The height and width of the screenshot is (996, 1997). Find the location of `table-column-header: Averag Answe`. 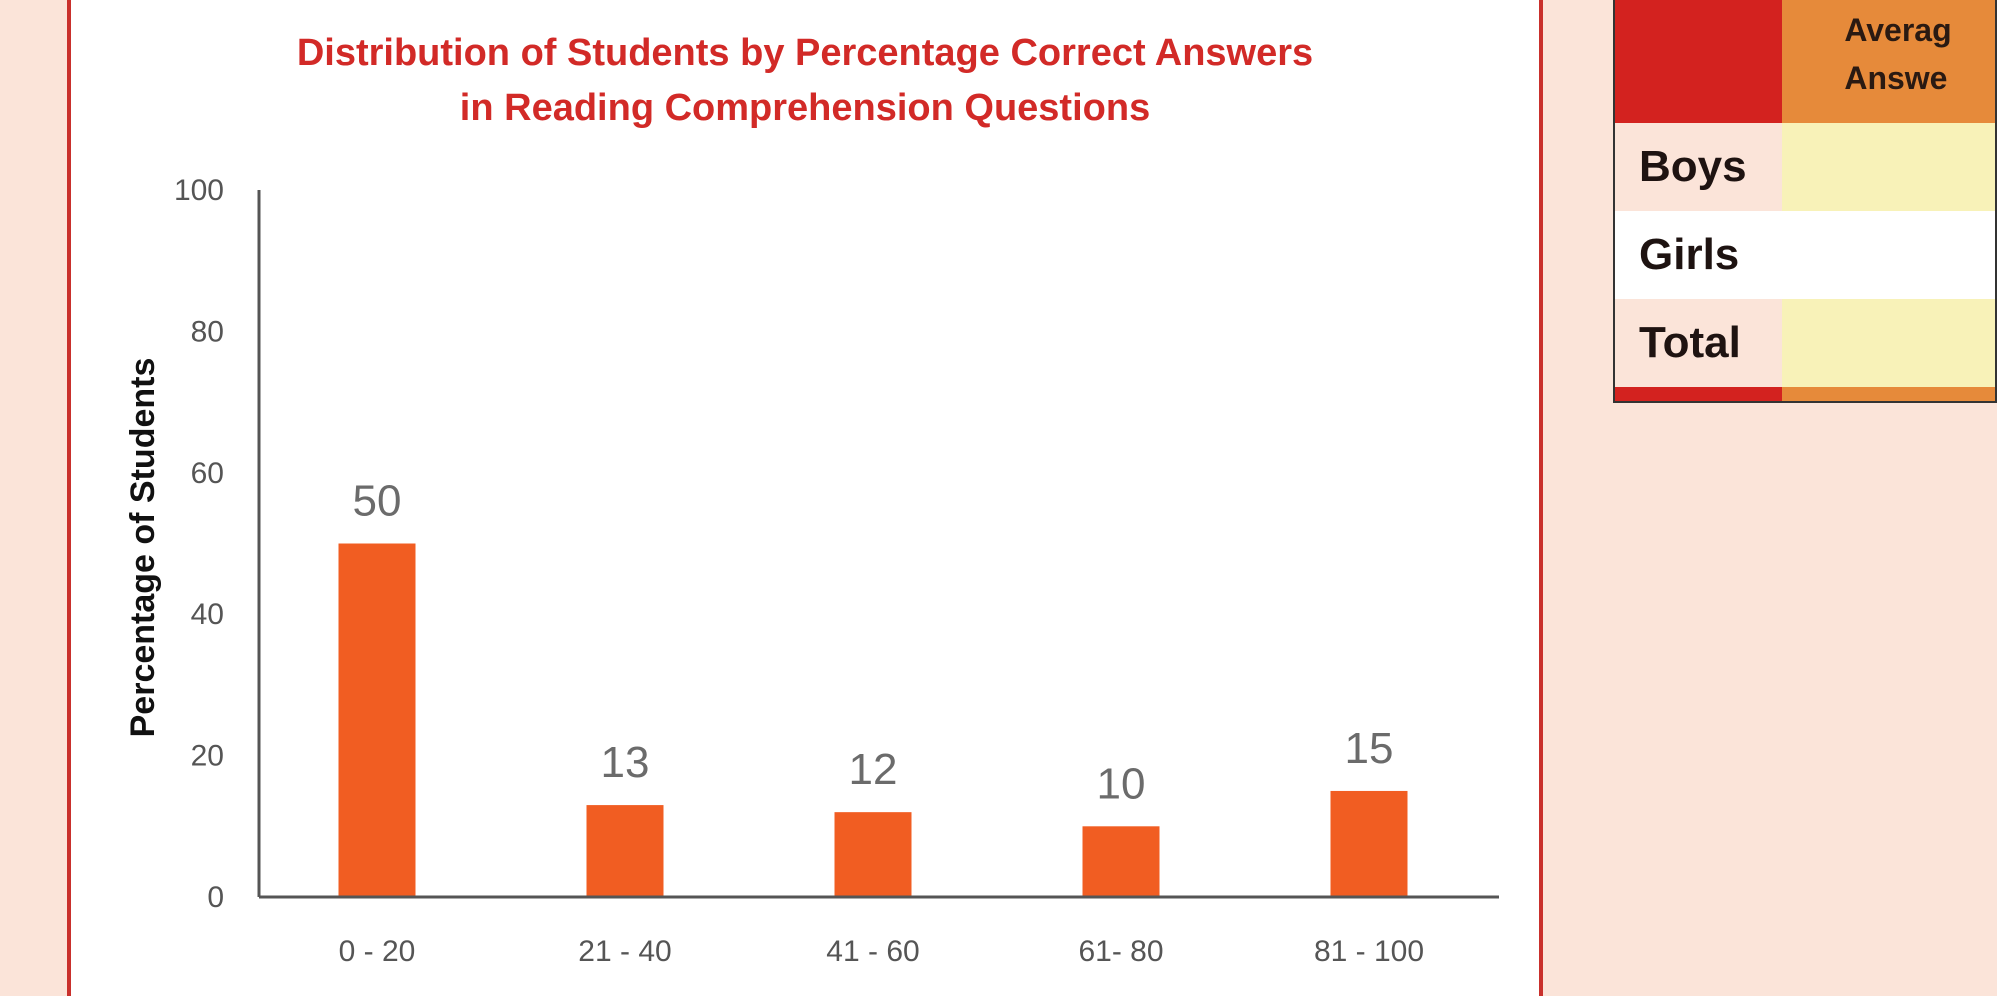

table-column-header: Averag Answe is located at coordinates (1889, 61).